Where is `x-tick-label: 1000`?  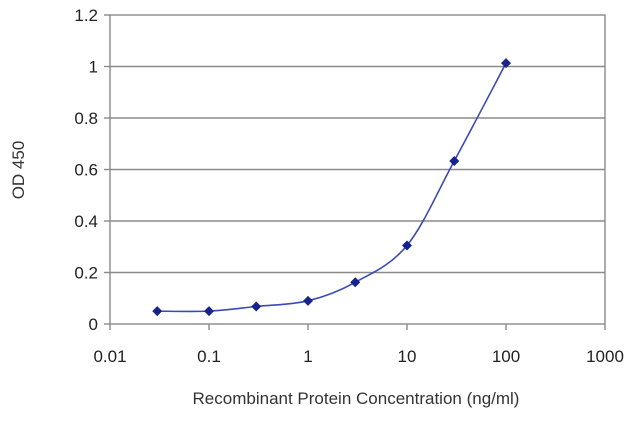 x-tick-label: 1000 is located at coordinates (605, 356).